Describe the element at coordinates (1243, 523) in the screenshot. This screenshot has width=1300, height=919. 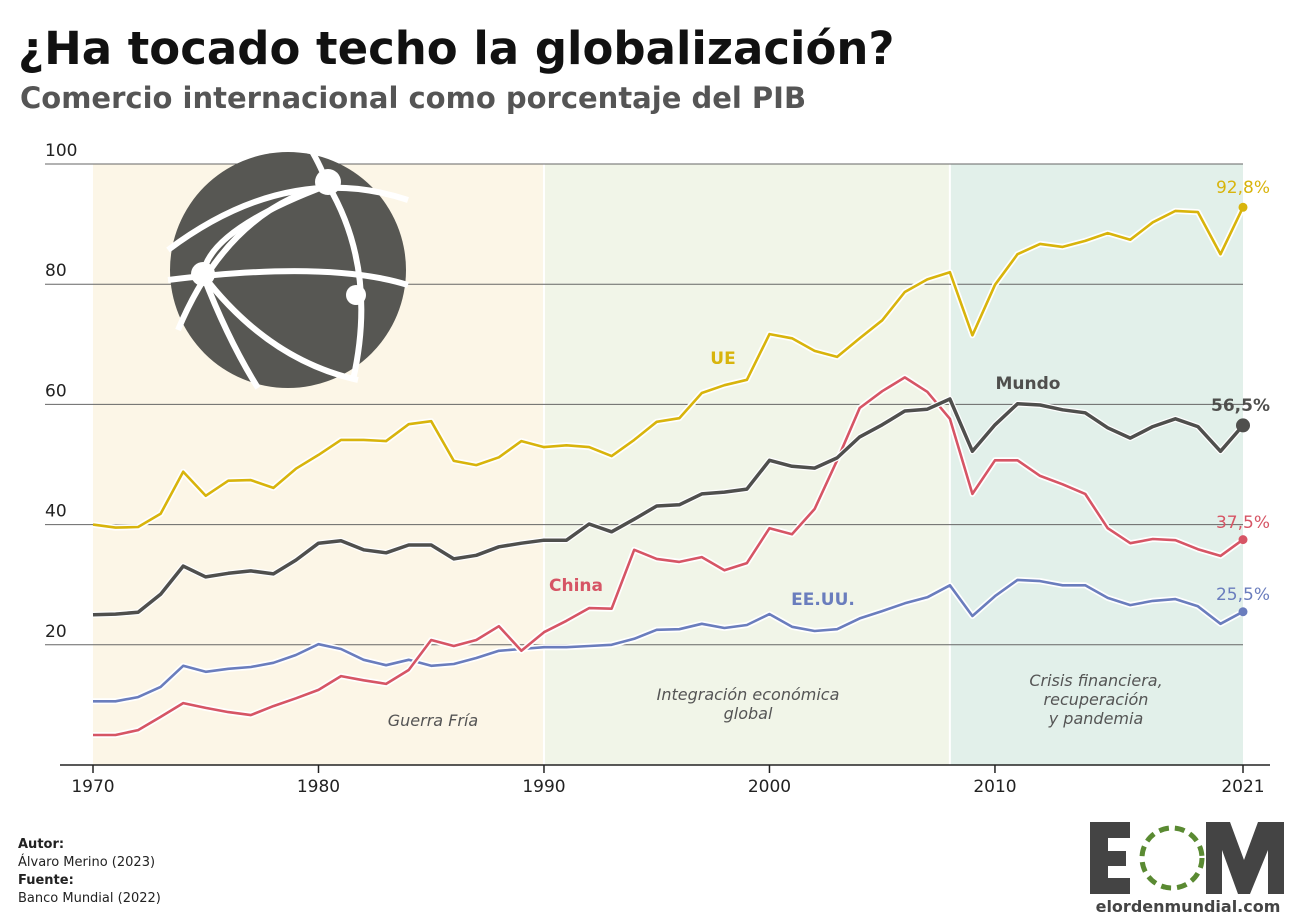
I see `series-end-value: 37,5%` at that location.